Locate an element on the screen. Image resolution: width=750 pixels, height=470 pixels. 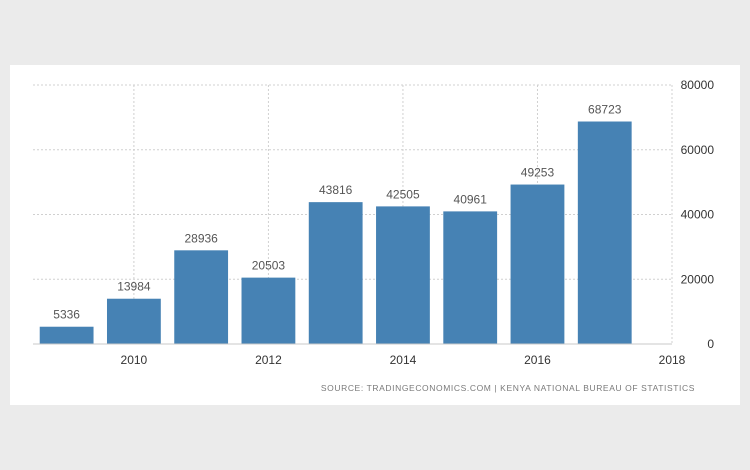
x-tick-label: 2012 is located at coordinates (268, 360).